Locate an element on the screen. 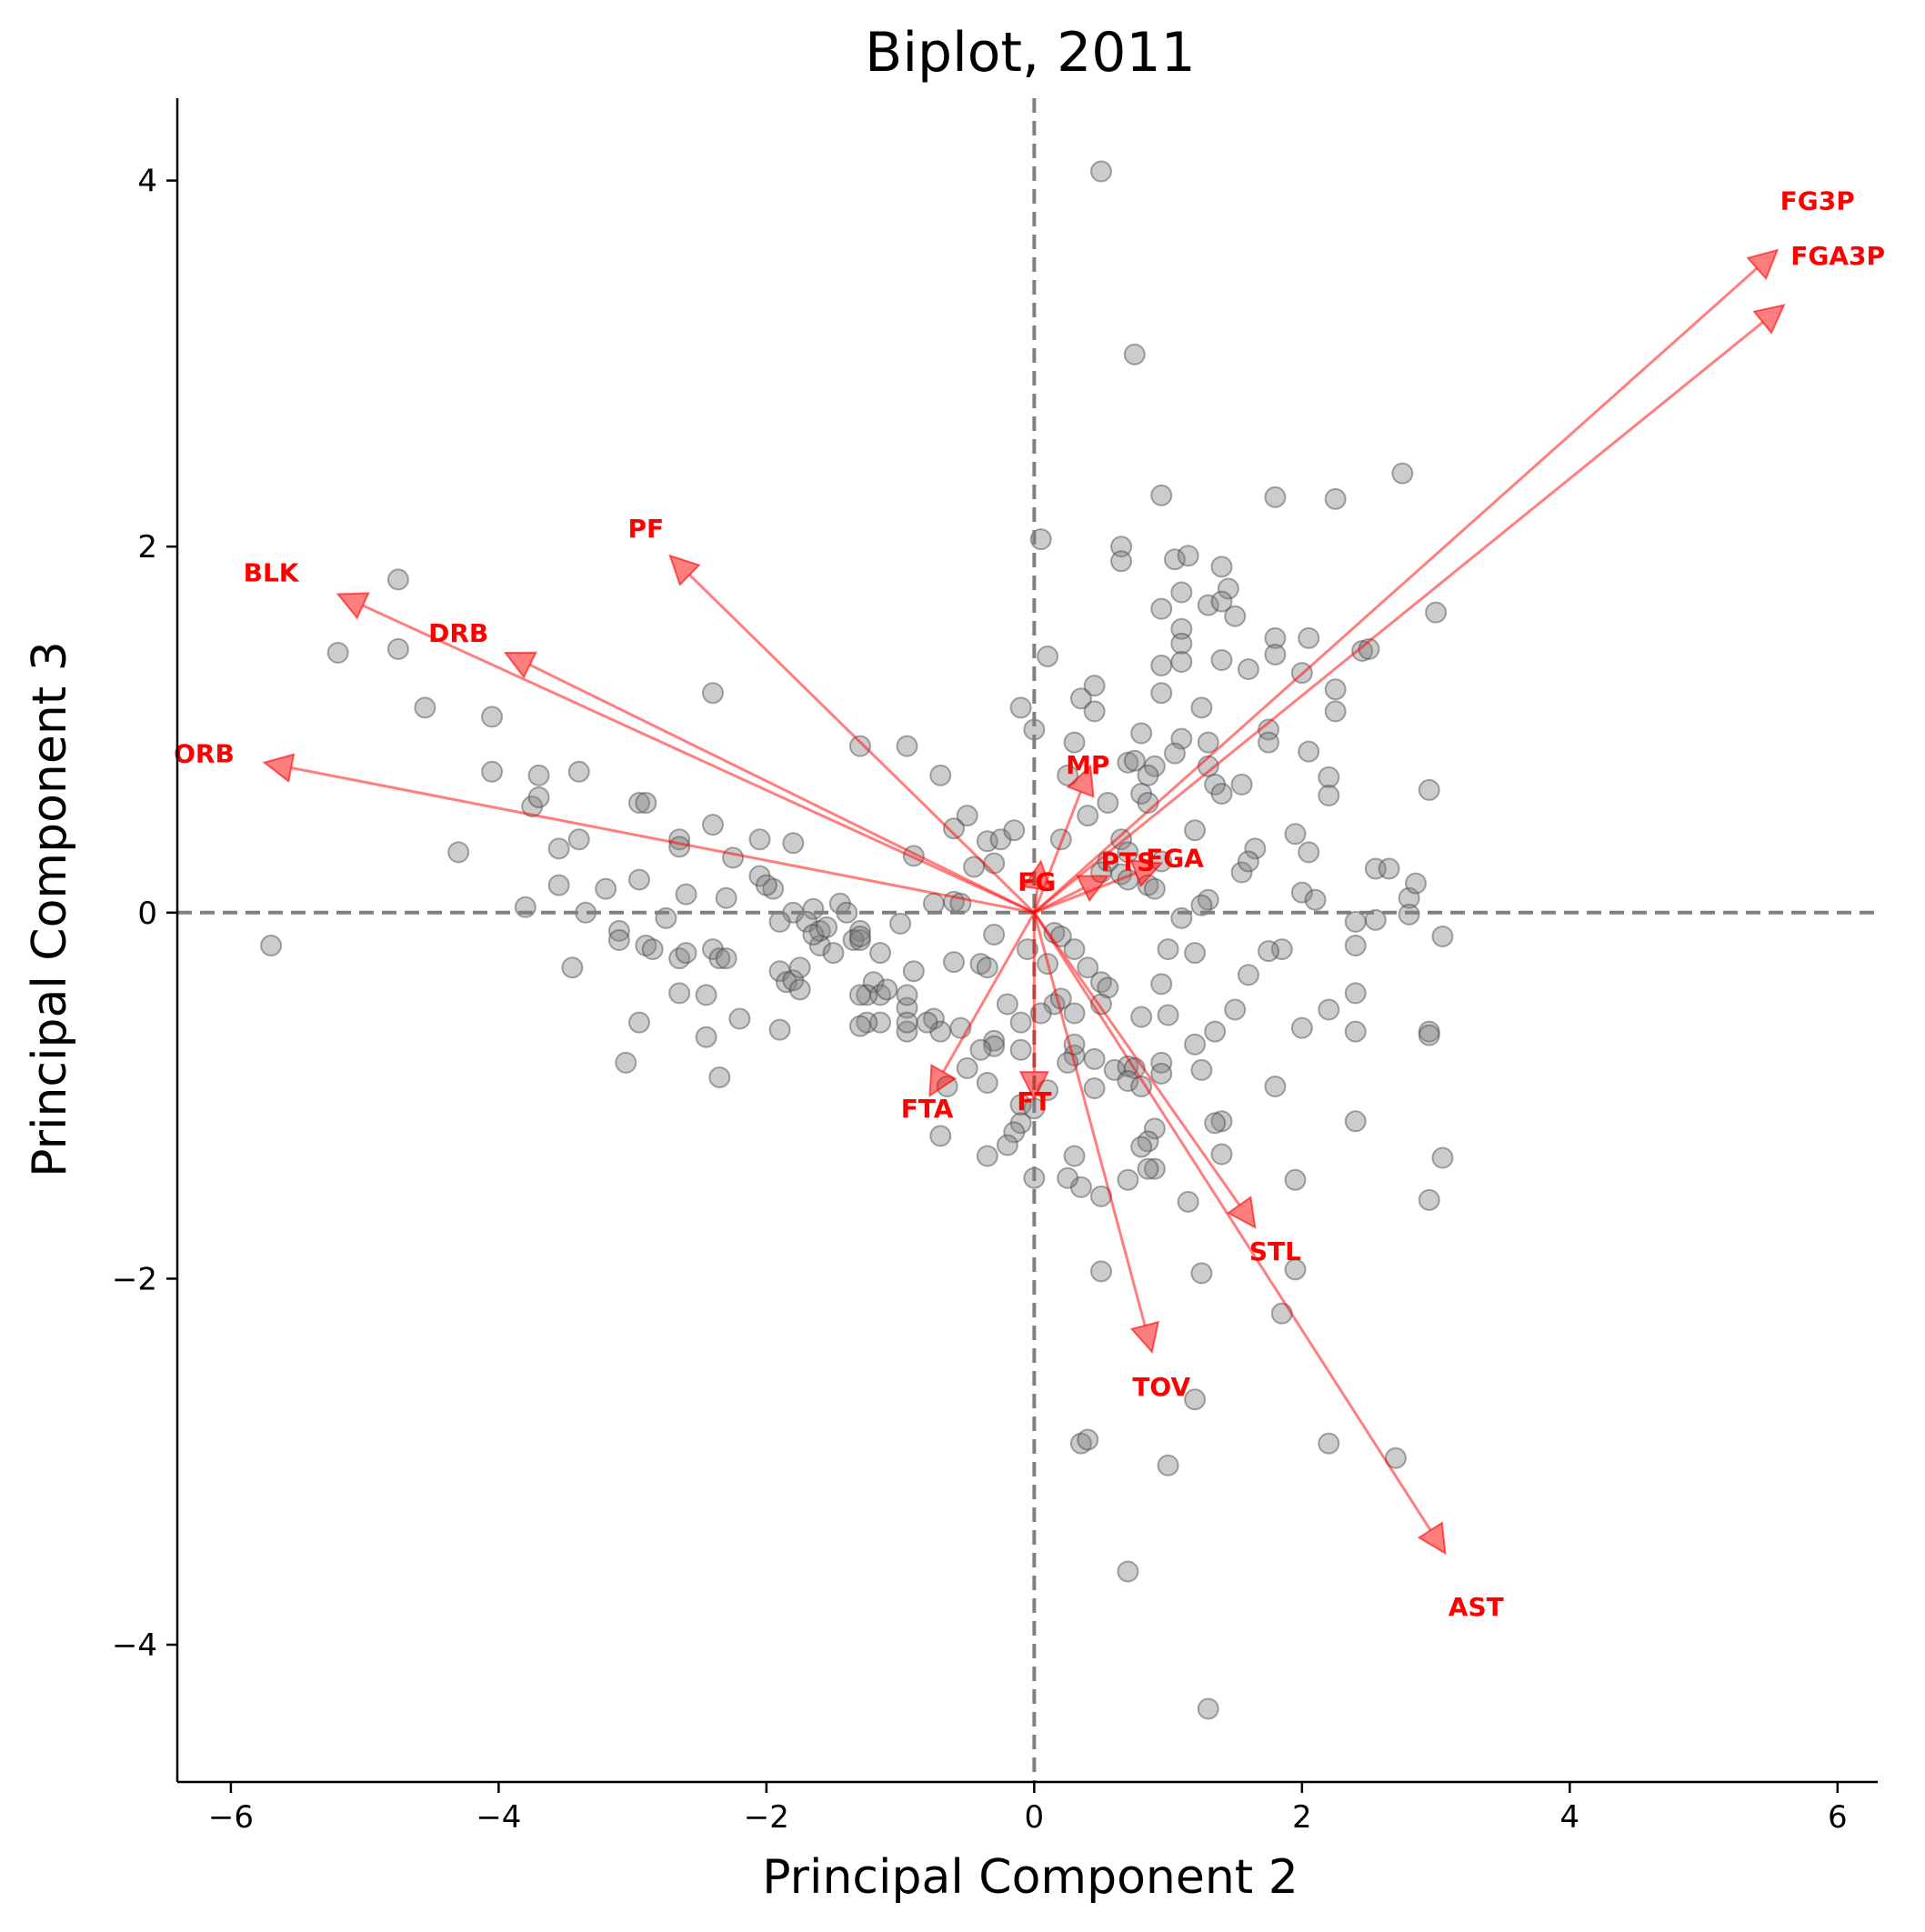 This screenshot has height=1932, width=1925. x-tick-label: 2 is located at coordinates (1302, 1817).